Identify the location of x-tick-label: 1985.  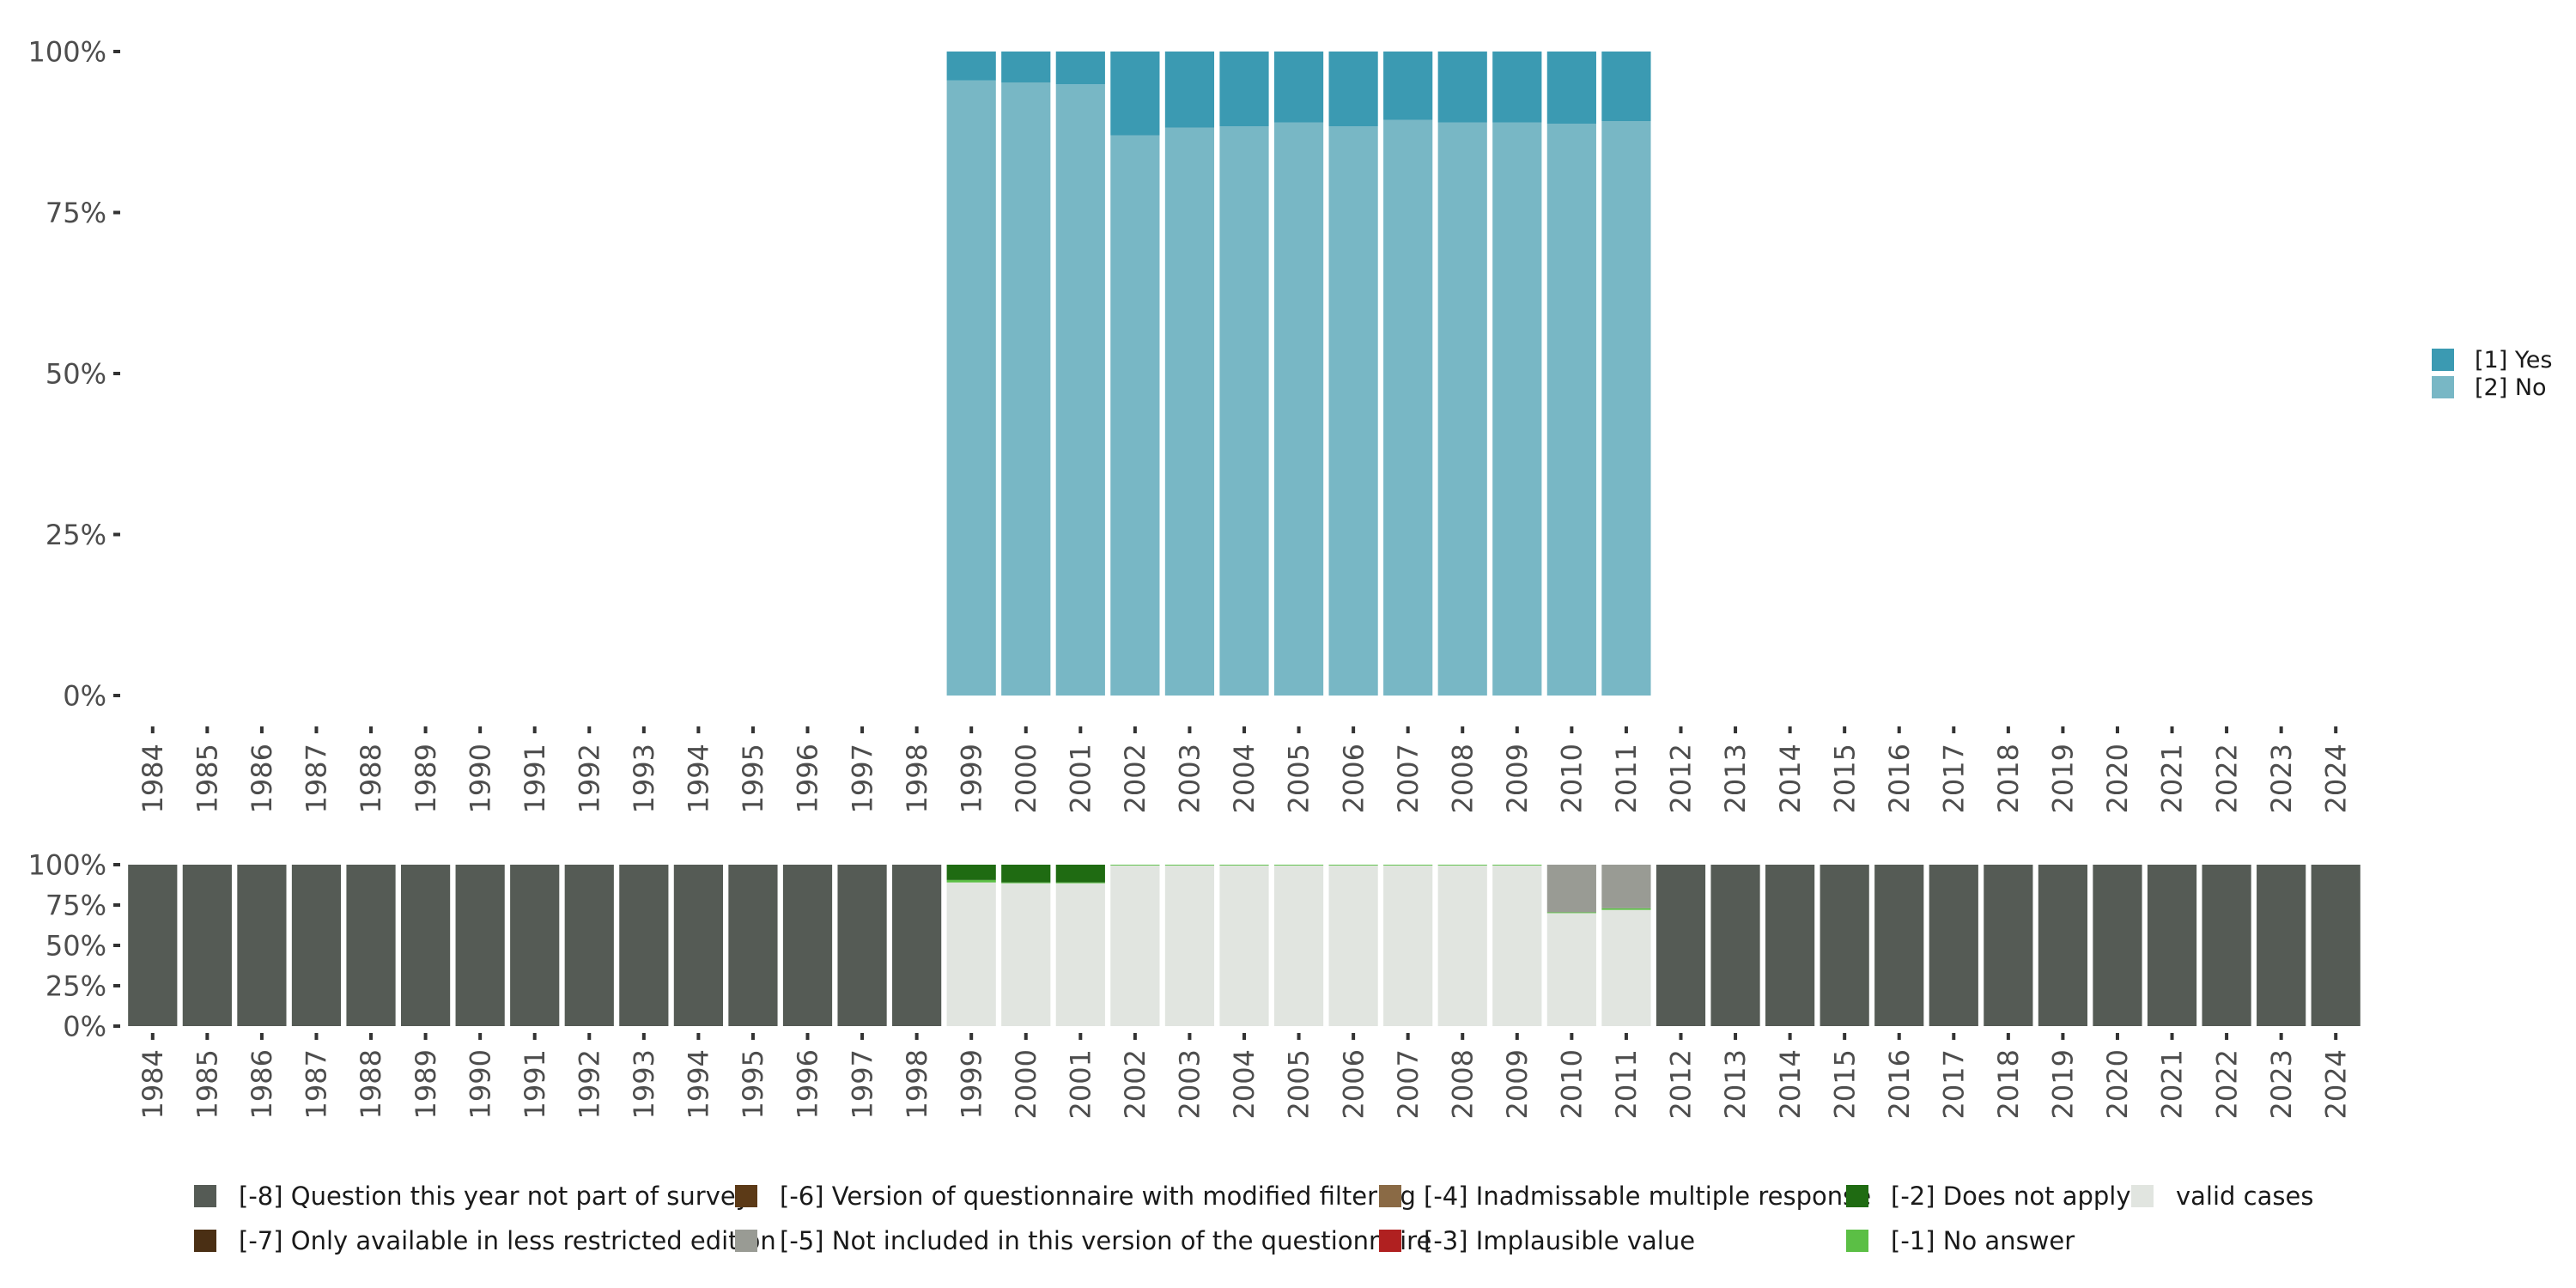
(207, 1084).